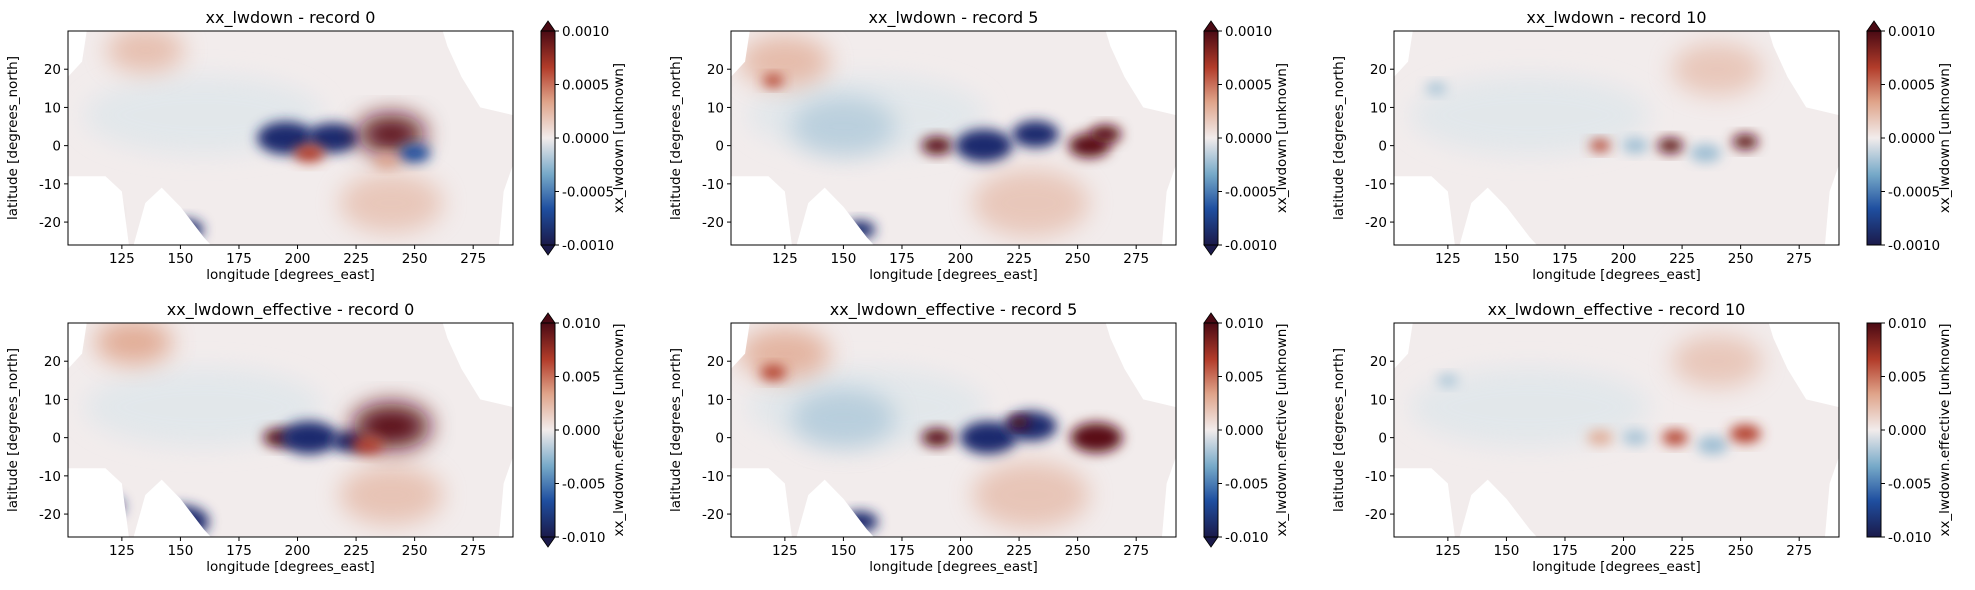 The image size is (1975, 590). What do you see at coordinates (1616, 18) in the screenshot?
I see `panel-title: xx_lwdown - record 10` at bounding box center [1616, 18].